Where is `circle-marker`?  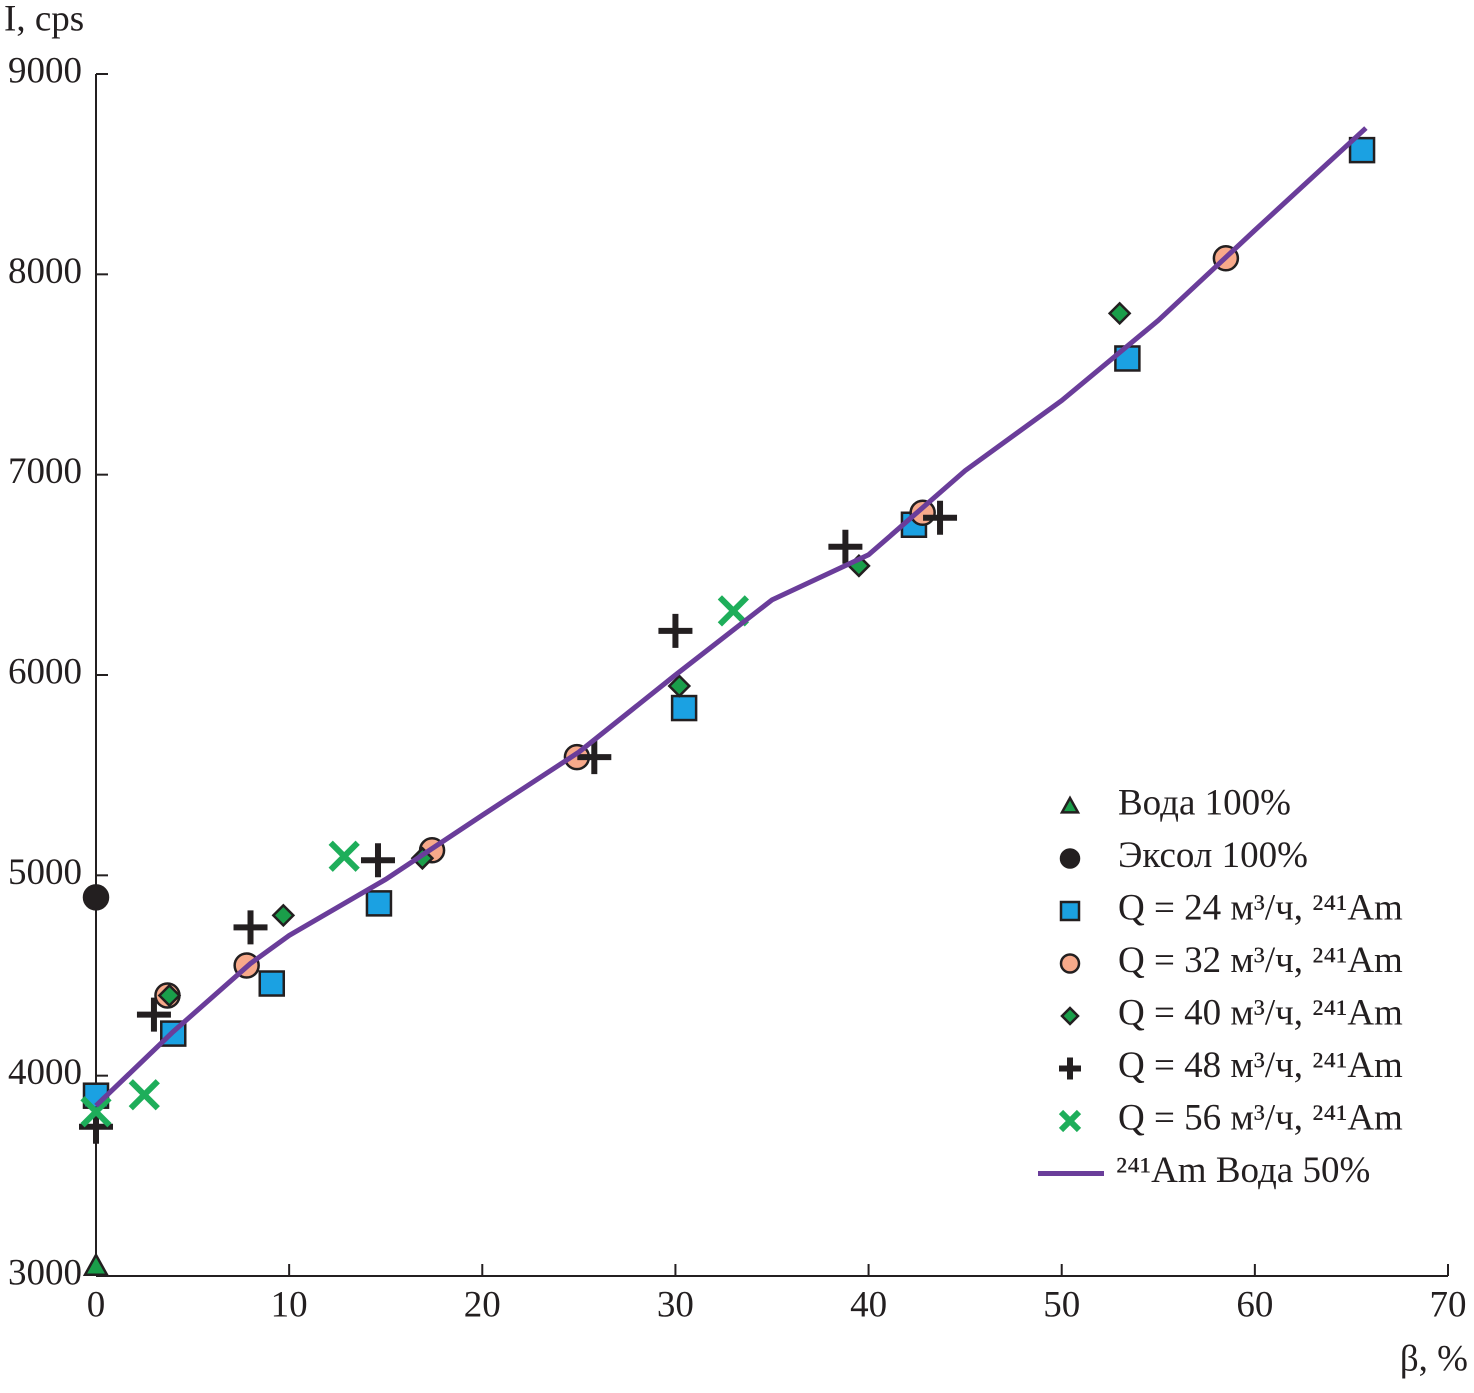 circle-marker is located at coordinates (96, 897).